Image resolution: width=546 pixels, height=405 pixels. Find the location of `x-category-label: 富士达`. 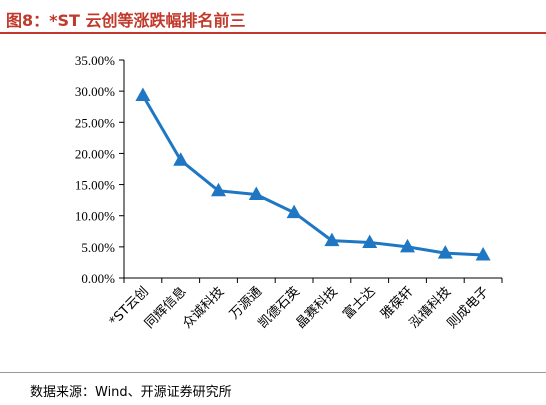

x-category-label: 富士达 is located at coordinates (359, 303).